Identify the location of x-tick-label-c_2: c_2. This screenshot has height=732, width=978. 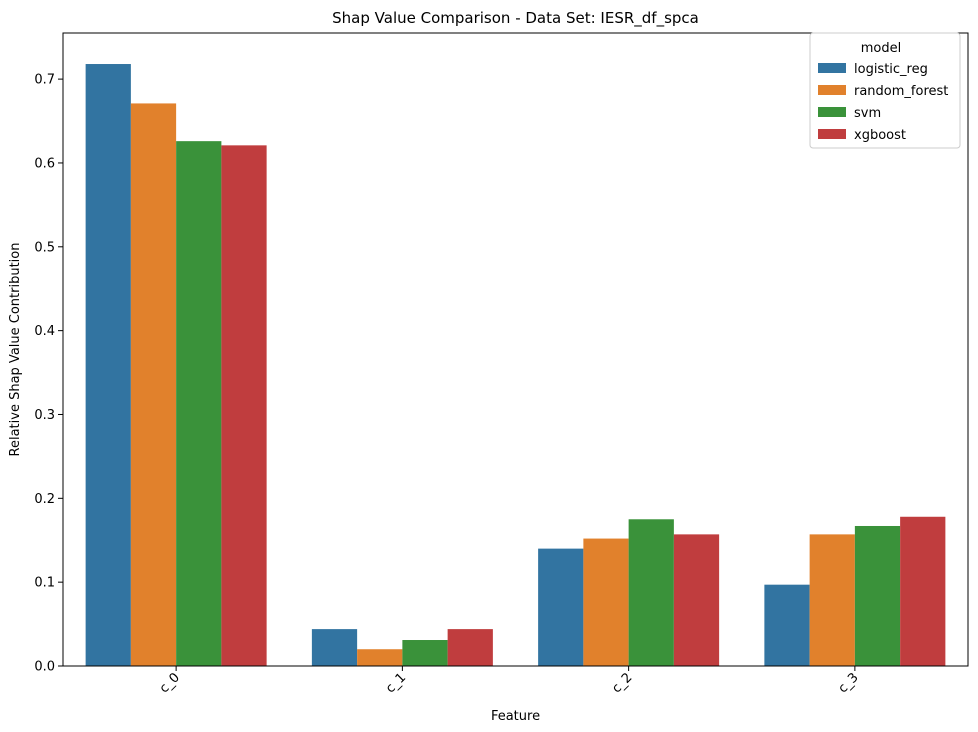
(622, 683).